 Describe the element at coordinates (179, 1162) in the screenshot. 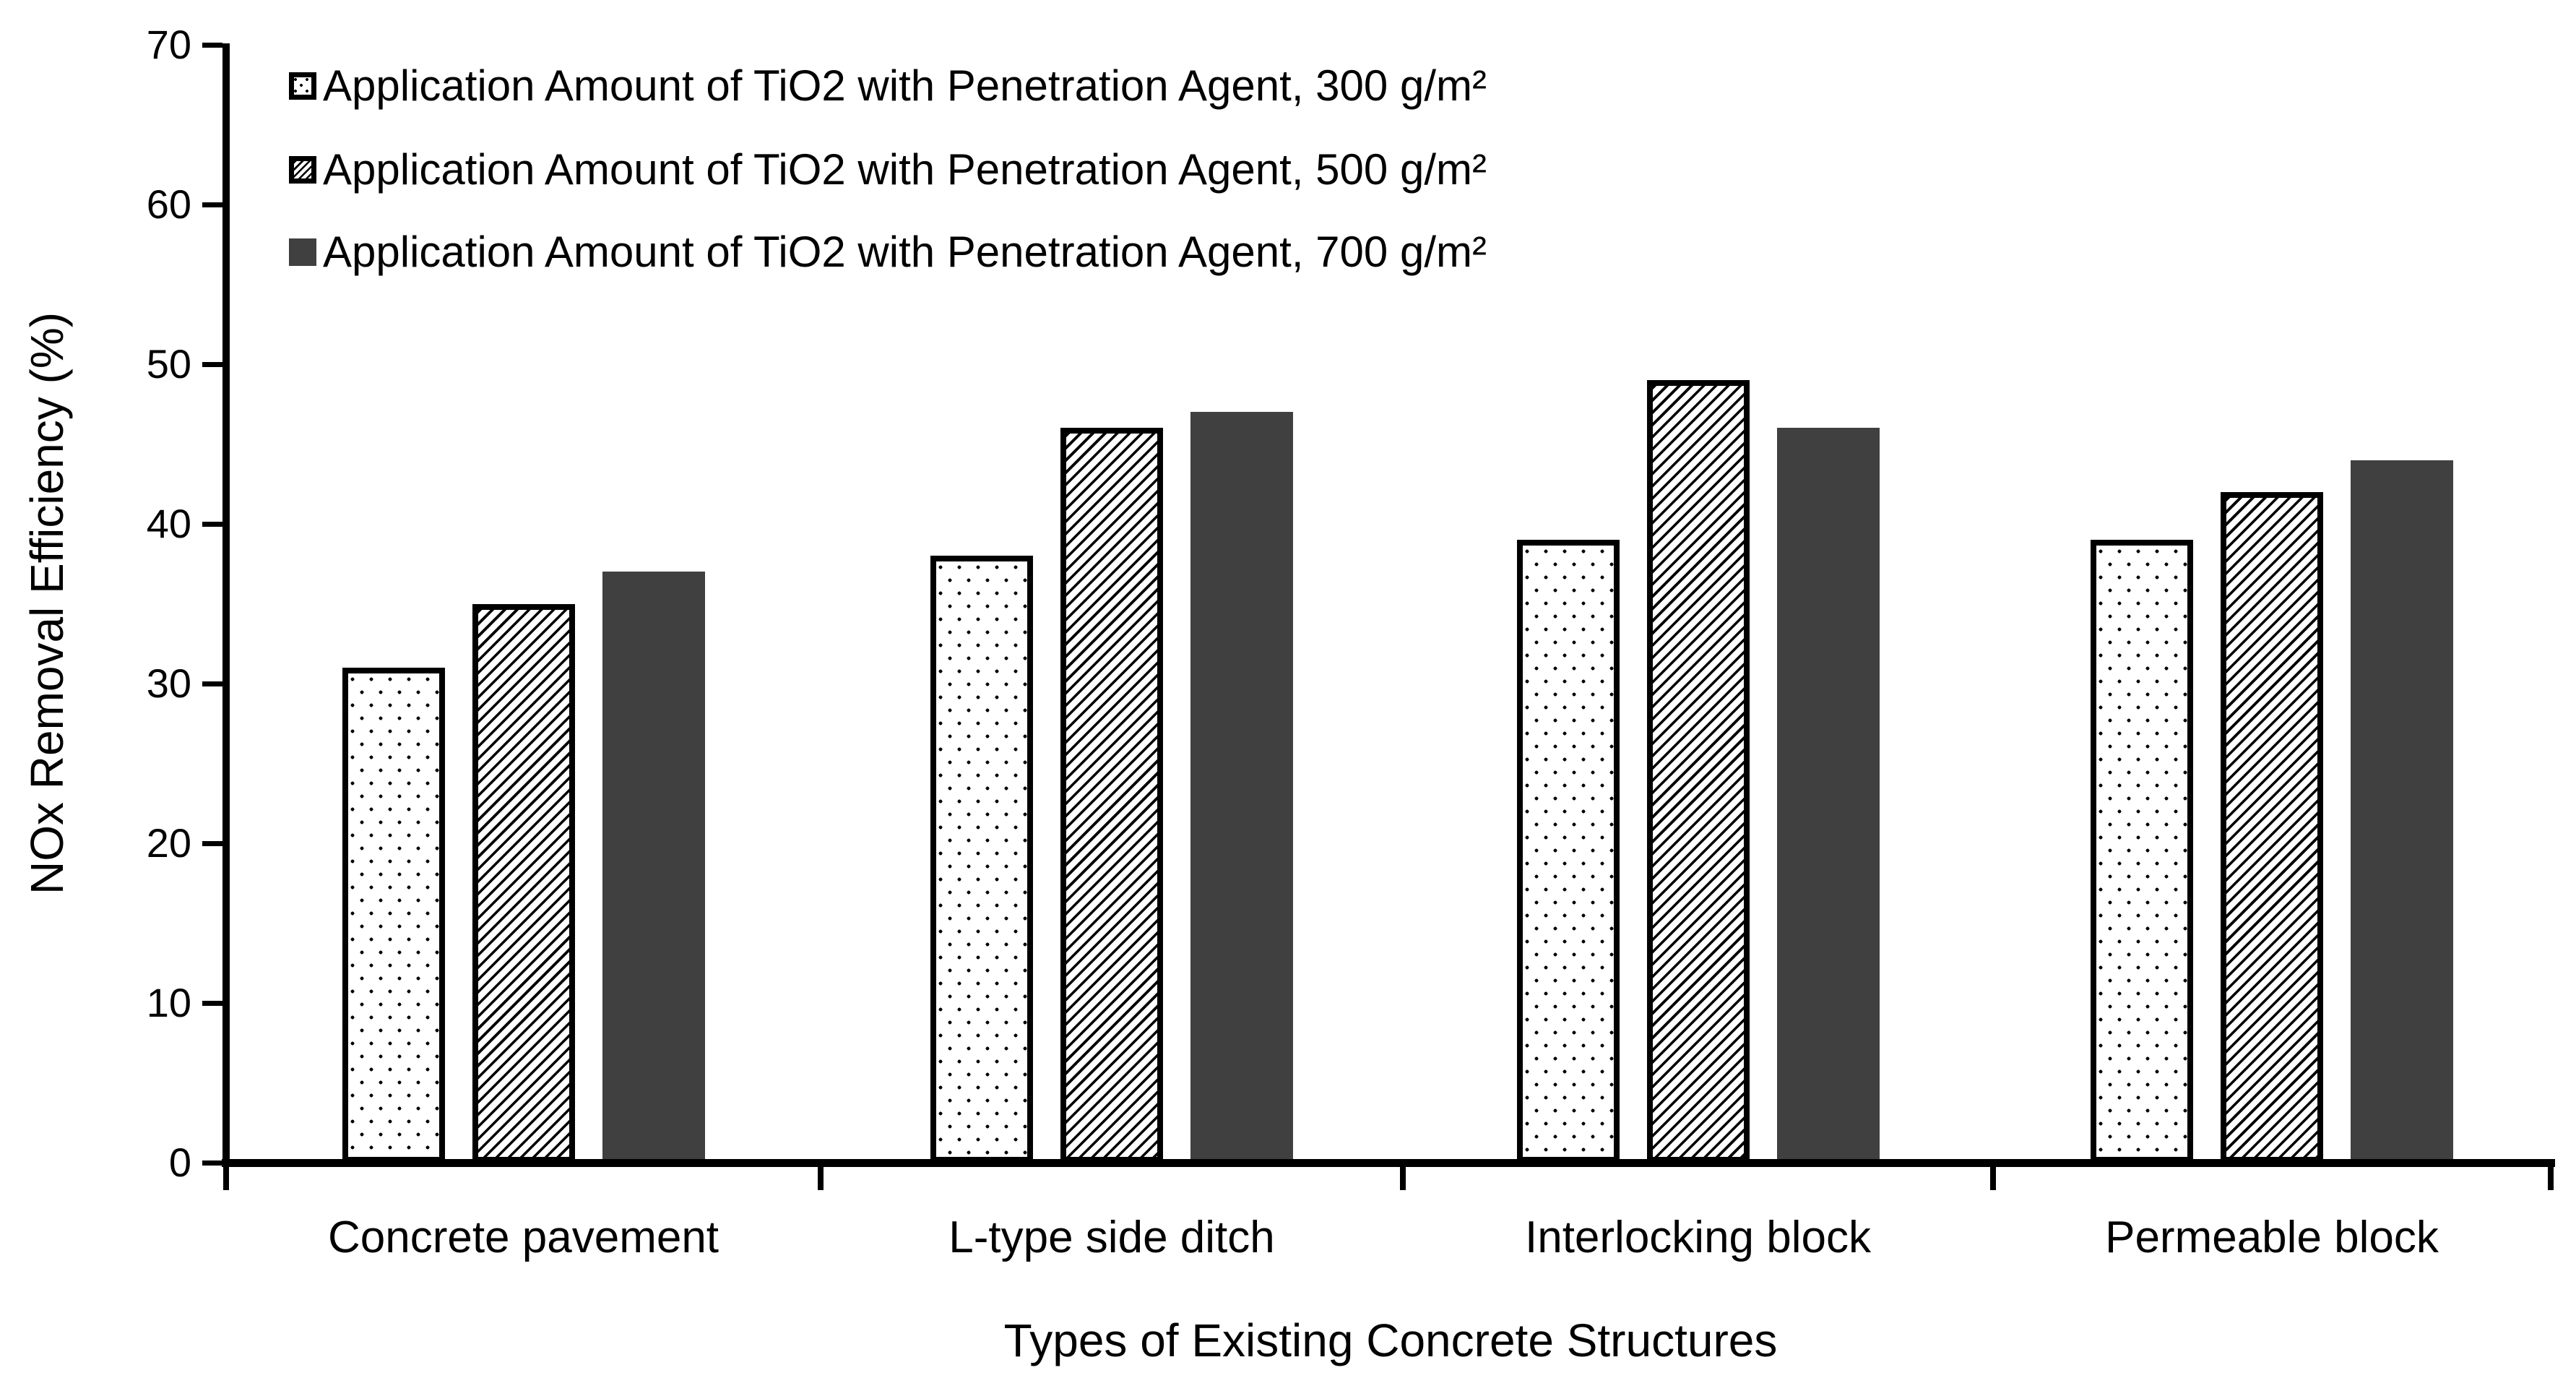

I see `y-tick-label: 0` at that location.